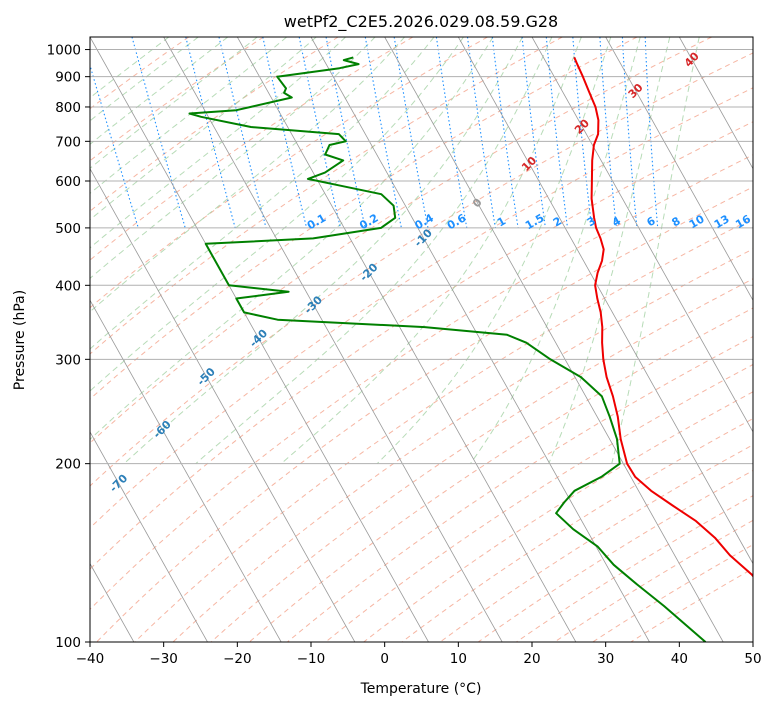 The width and height of the screenshot is (775, 708). Describe the element at coordinates (650, 221) in the screenshot. I see `mixing-ratio-label: 6` at that location.